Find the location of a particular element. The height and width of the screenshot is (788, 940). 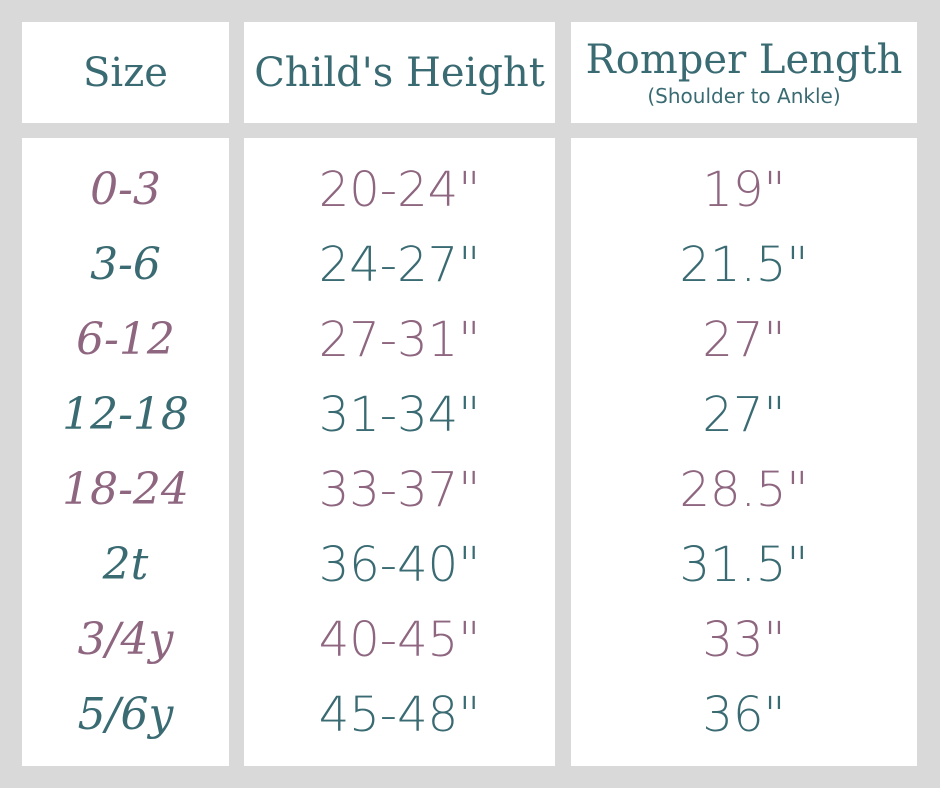

size-cell: 12-18 is located at coordinates (125, 414).